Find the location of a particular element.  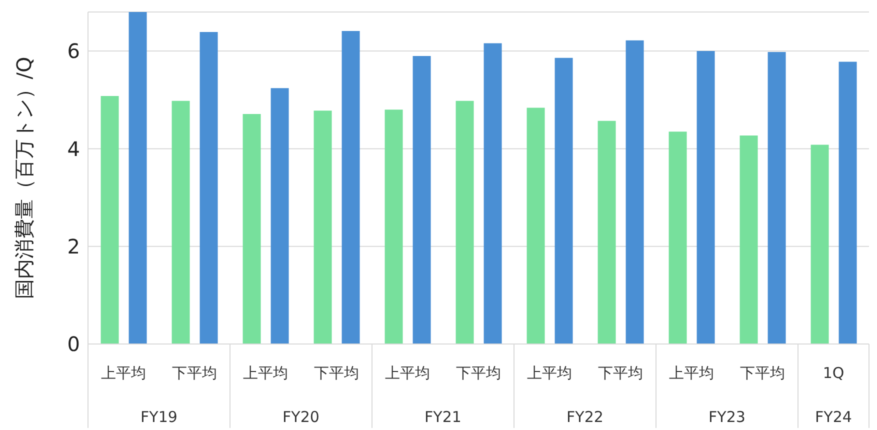

y-axis-title: 国内消費量（百万トン）/Q is located at coordinates (24, 178).